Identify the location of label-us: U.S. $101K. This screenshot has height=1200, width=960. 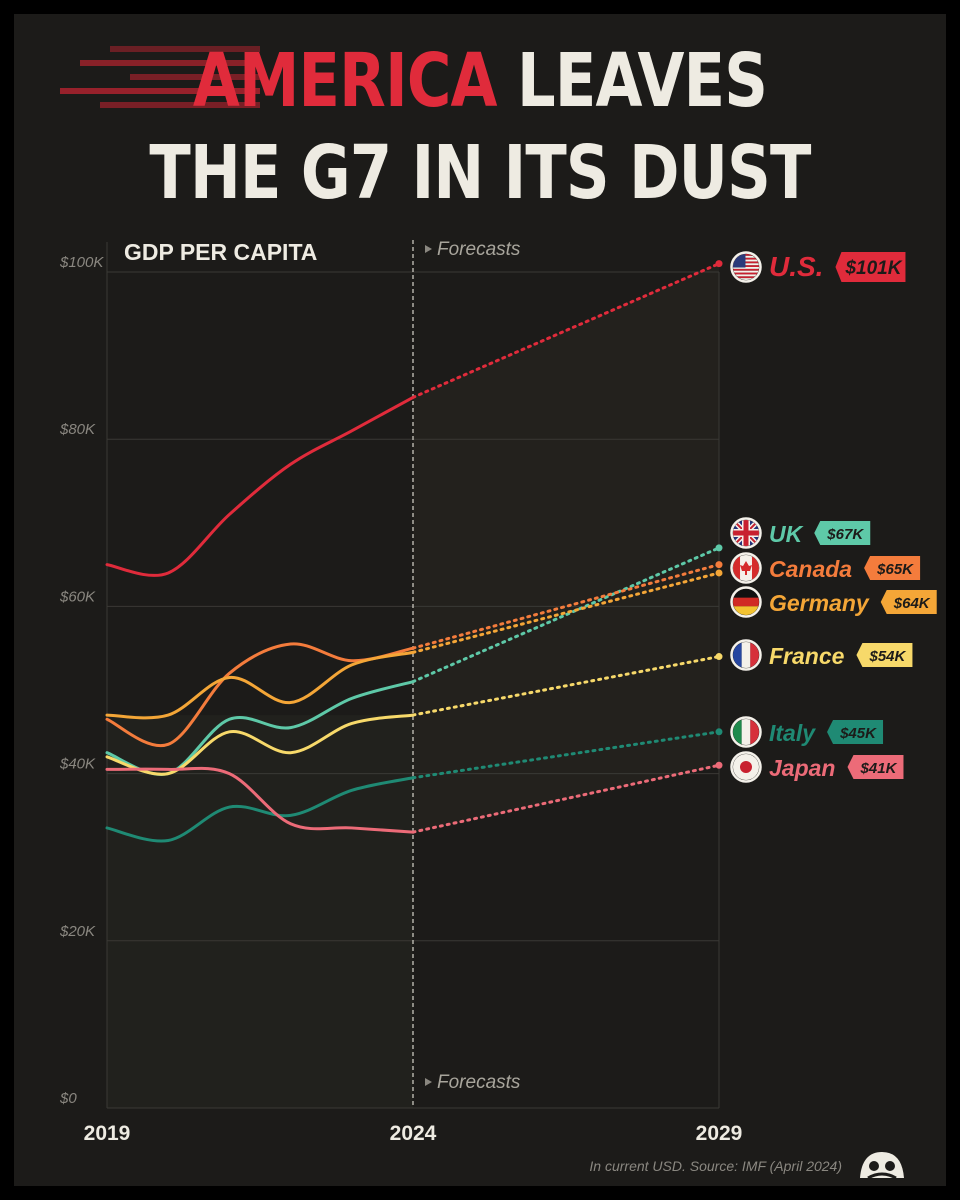
(818, 267).